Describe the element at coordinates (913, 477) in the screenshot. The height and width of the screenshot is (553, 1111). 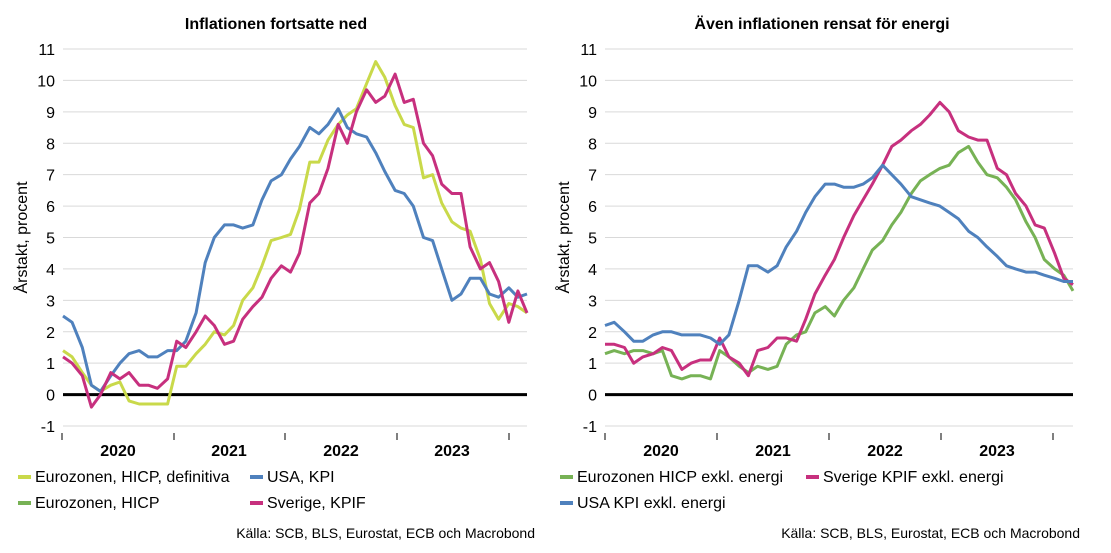
I see `legend-entry: Sverige KPIF exkl. energi` at that location.